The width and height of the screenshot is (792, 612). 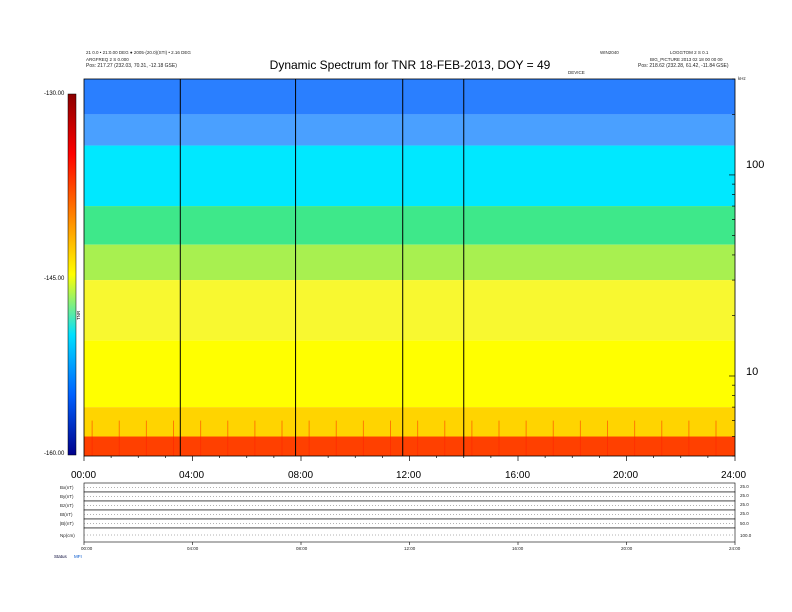 I want to click on subpanel-label-bt: Bt(nT), so click(x=66, y=514).